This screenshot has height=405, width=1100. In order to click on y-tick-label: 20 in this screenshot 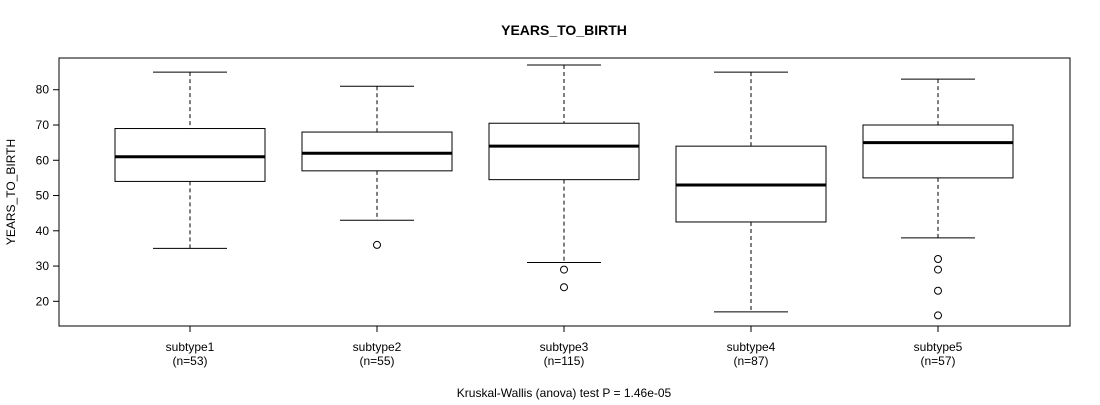, I will do `click(43, 301)`.